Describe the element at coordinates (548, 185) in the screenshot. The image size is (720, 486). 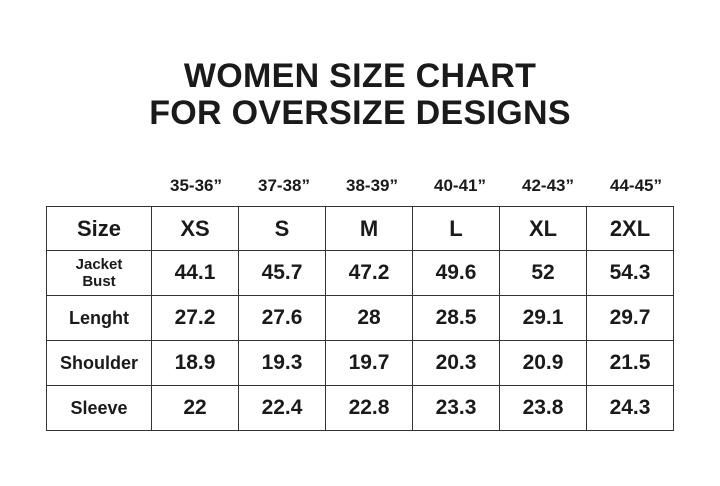
I see `bust-range: 42-43”` at that location.